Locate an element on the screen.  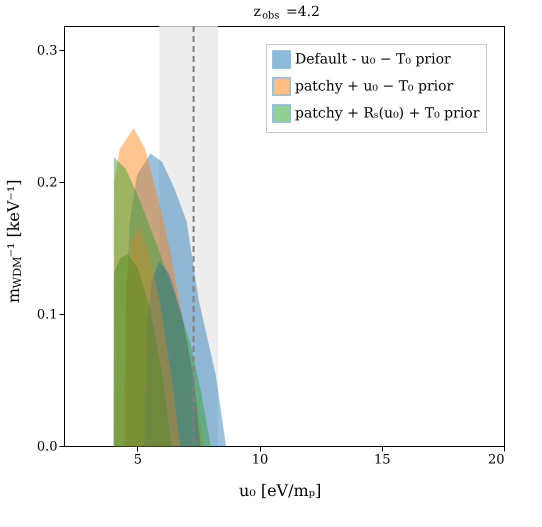
x-tick-label: 20 is located at coordinates (496, 460).